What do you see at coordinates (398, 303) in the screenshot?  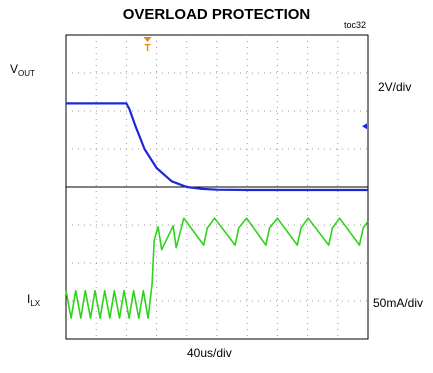 I see `ilx-scale-label: 50mA/div` at bounding box center [398, 303].